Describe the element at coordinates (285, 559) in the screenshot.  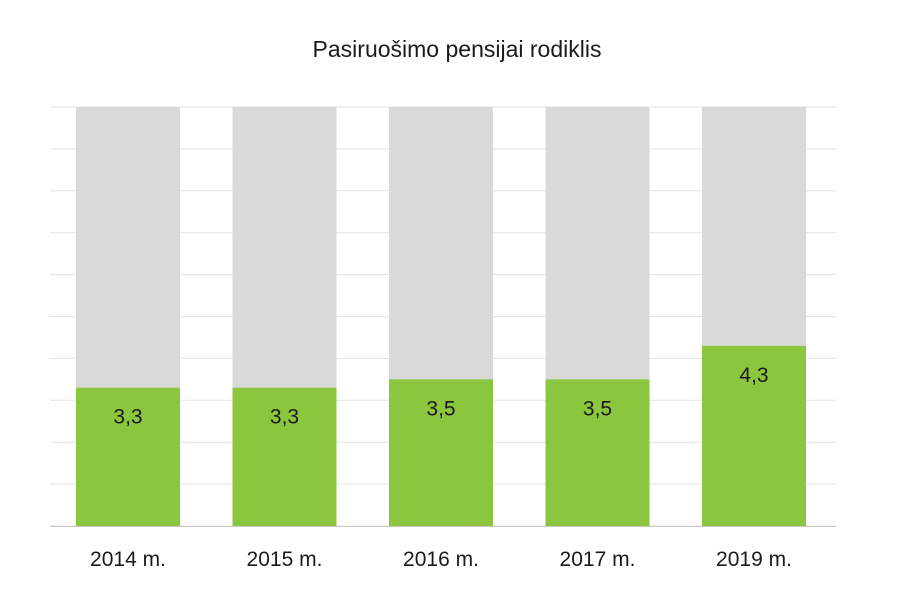
I see `x-tick-label: 2015 m.` at that location.